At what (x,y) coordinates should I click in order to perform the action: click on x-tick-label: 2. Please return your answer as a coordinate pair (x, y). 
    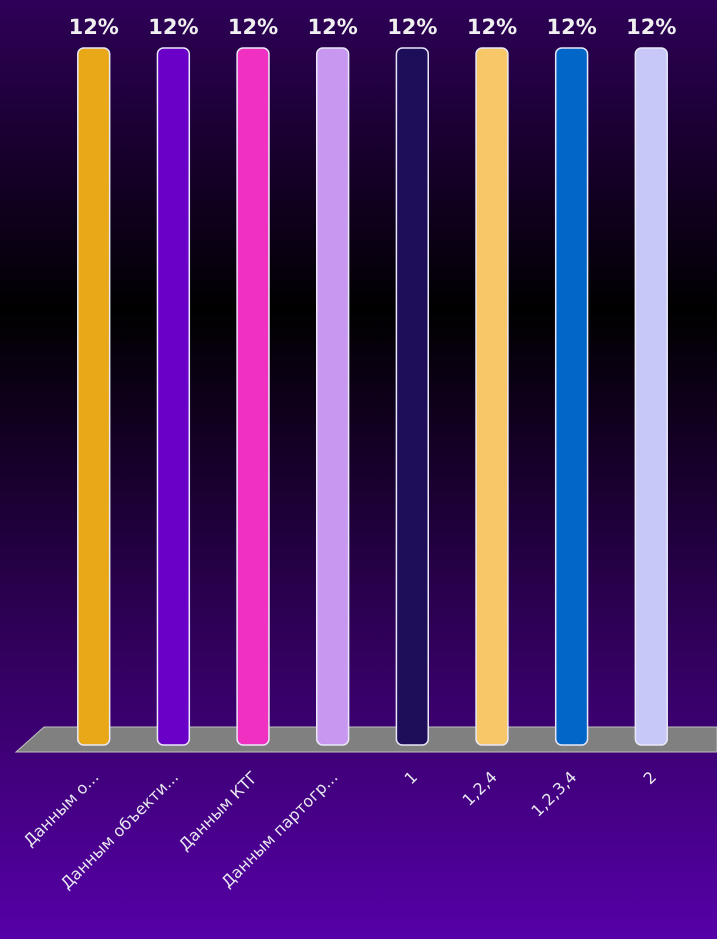
    Looking at the image, I should click on (649, 777).